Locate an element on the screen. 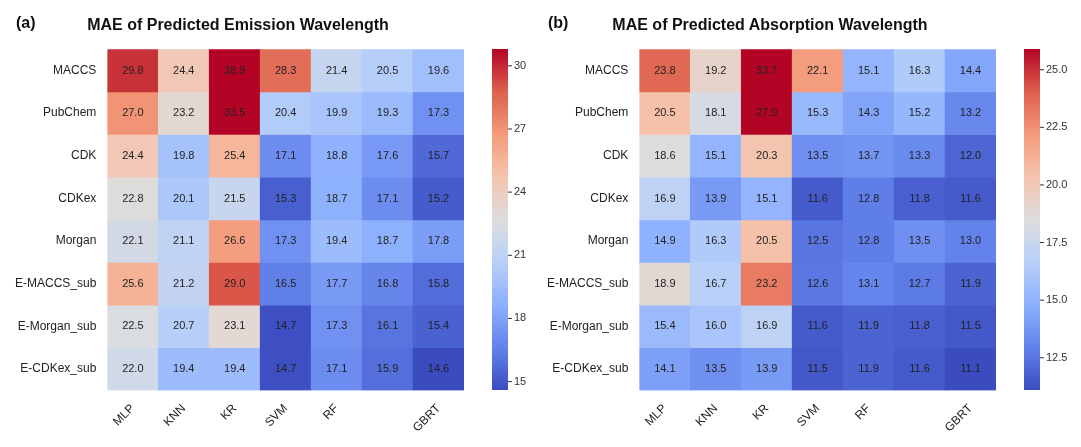  data-label: 14.4 is located at coordinates (970, 69).